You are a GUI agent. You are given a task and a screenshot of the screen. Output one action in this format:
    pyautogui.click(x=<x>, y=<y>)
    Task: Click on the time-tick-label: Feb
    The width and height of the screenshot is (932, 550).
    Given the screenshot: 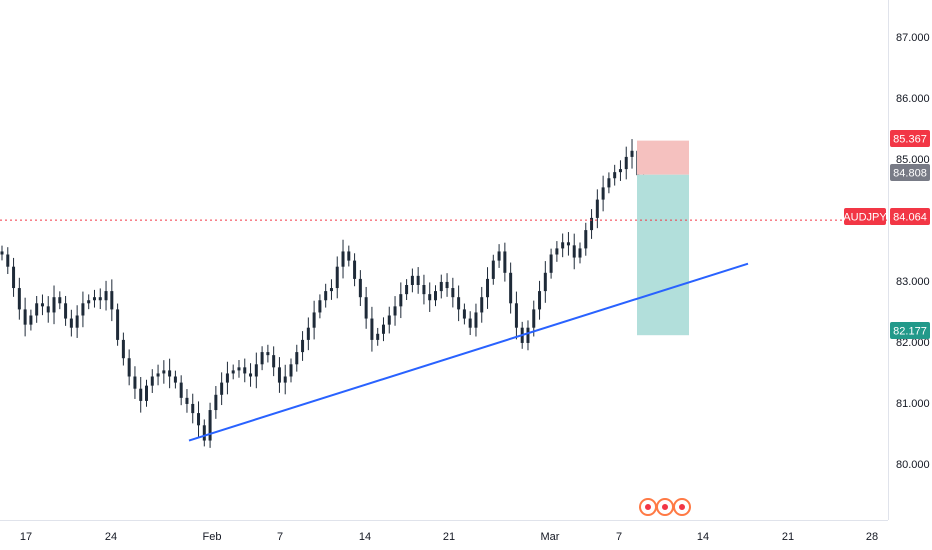 What is the action you would take?
    pyautogui.click(x=212, y=537)
    